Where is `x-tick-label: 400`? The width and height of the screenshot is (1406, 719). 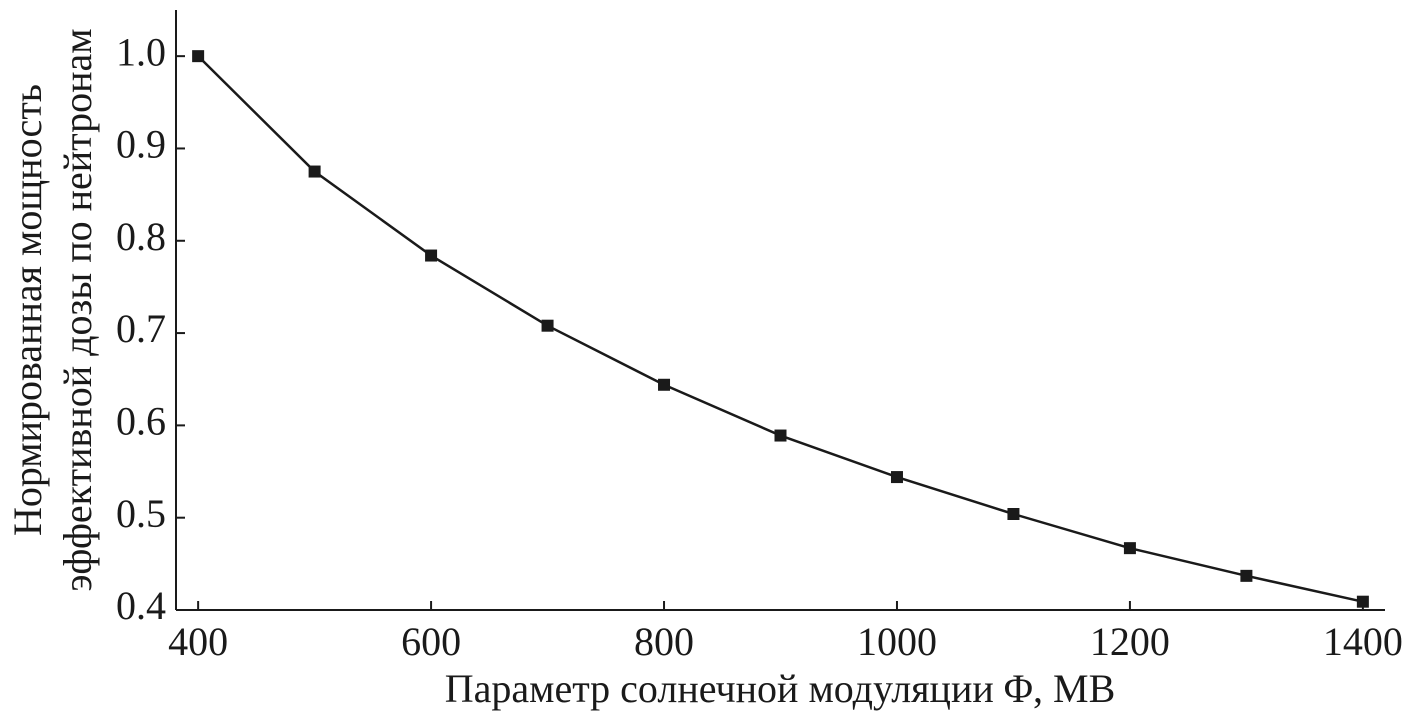 x-tick-label: 400 is located at coordinates (198, 641).